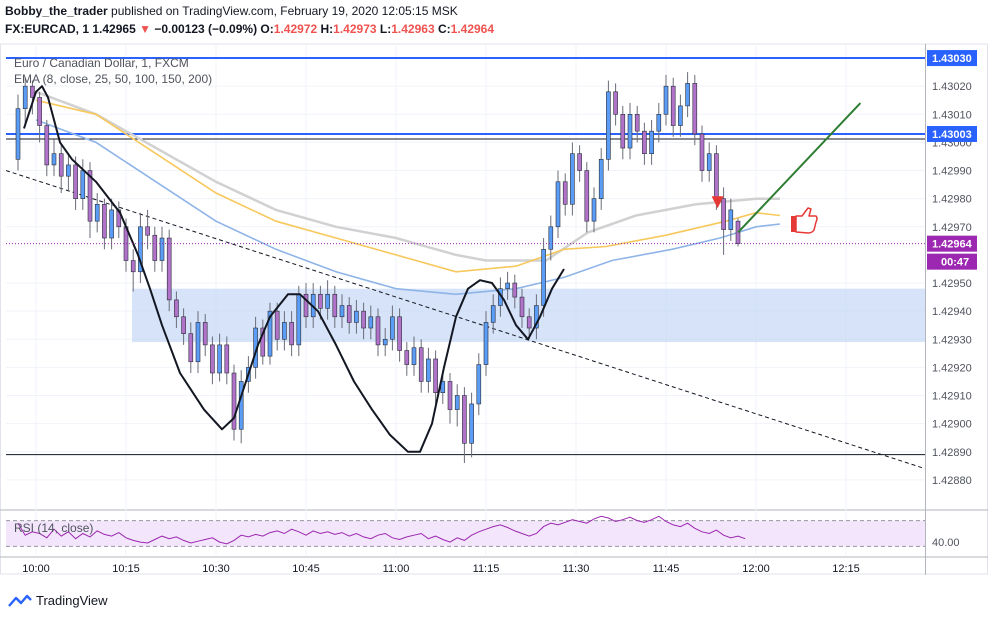 The height and width of the screenshot is (618, 988). I want to click on price-axis-label: 1.42980, so click(952, 200).